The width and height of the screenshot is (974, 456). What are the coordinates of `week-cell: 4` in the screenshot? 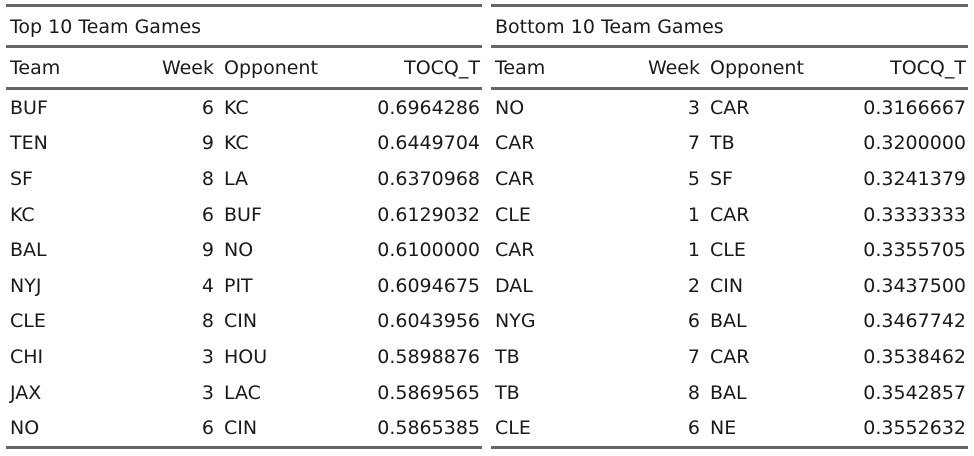 It's located at (207, 285).